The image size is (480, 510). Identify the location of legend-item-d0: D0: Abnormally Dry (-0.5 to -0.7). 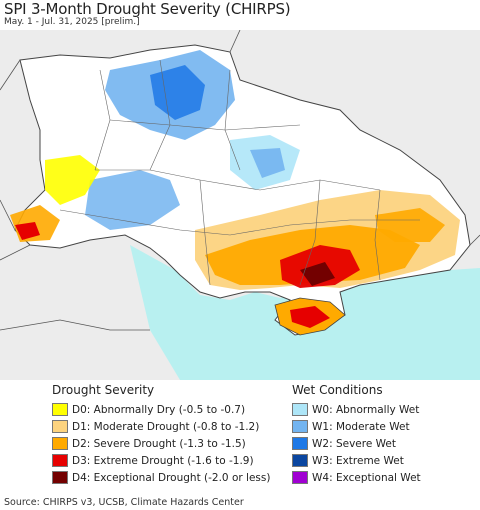
(161, 409).